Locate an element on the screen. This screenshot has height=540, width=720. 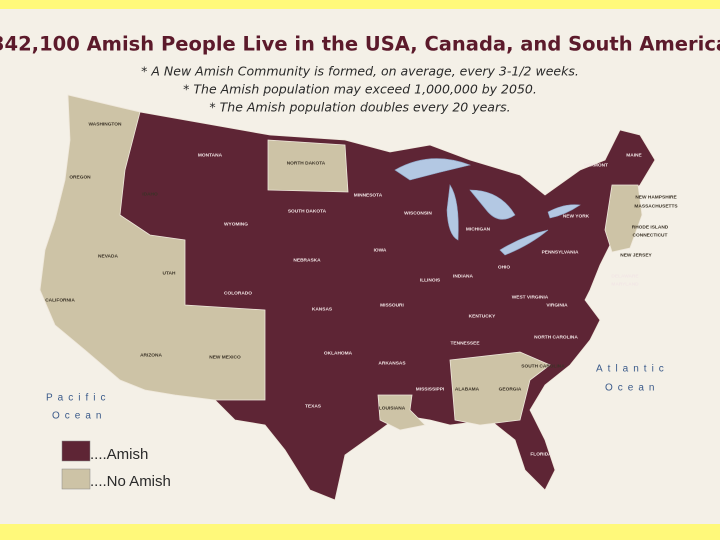
state-label: LOUISIANA is located at coordinates (392, 408).